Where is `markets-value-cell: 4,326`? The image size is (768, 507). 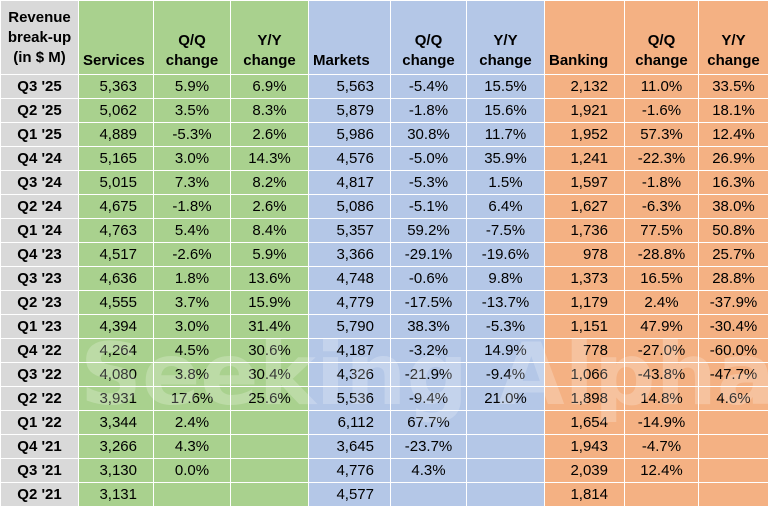
markets-value-cell: 4,326 is located at coordinates (350, 375).